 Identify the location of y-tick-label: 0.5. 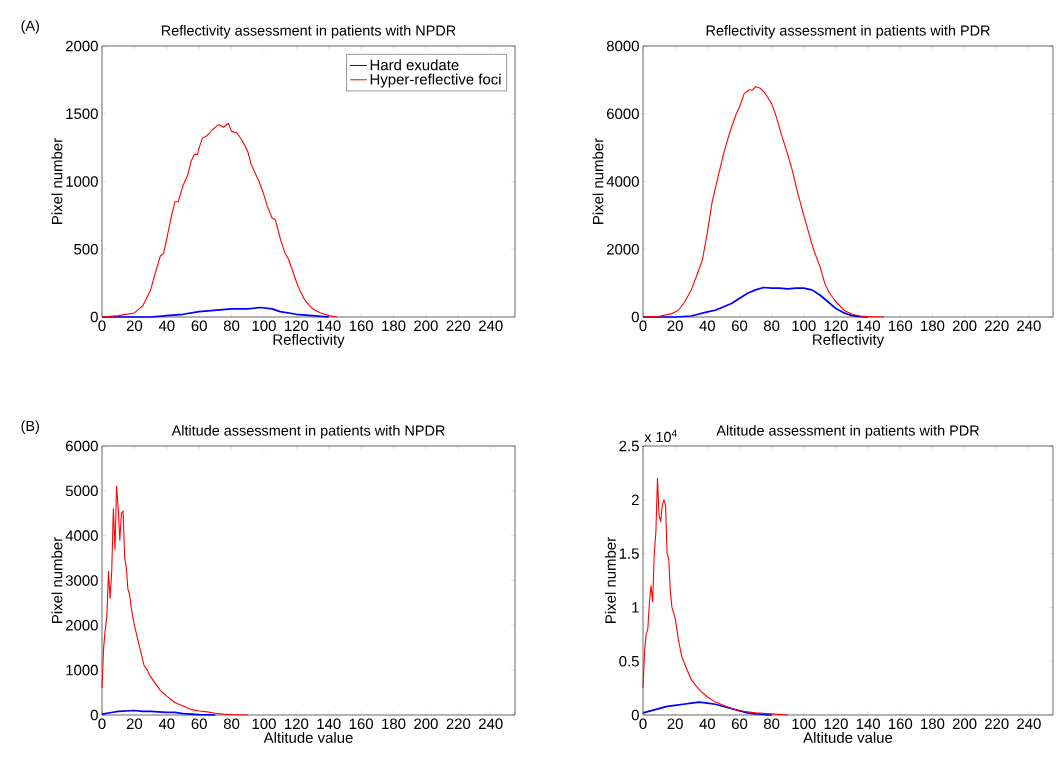
(629, 661).